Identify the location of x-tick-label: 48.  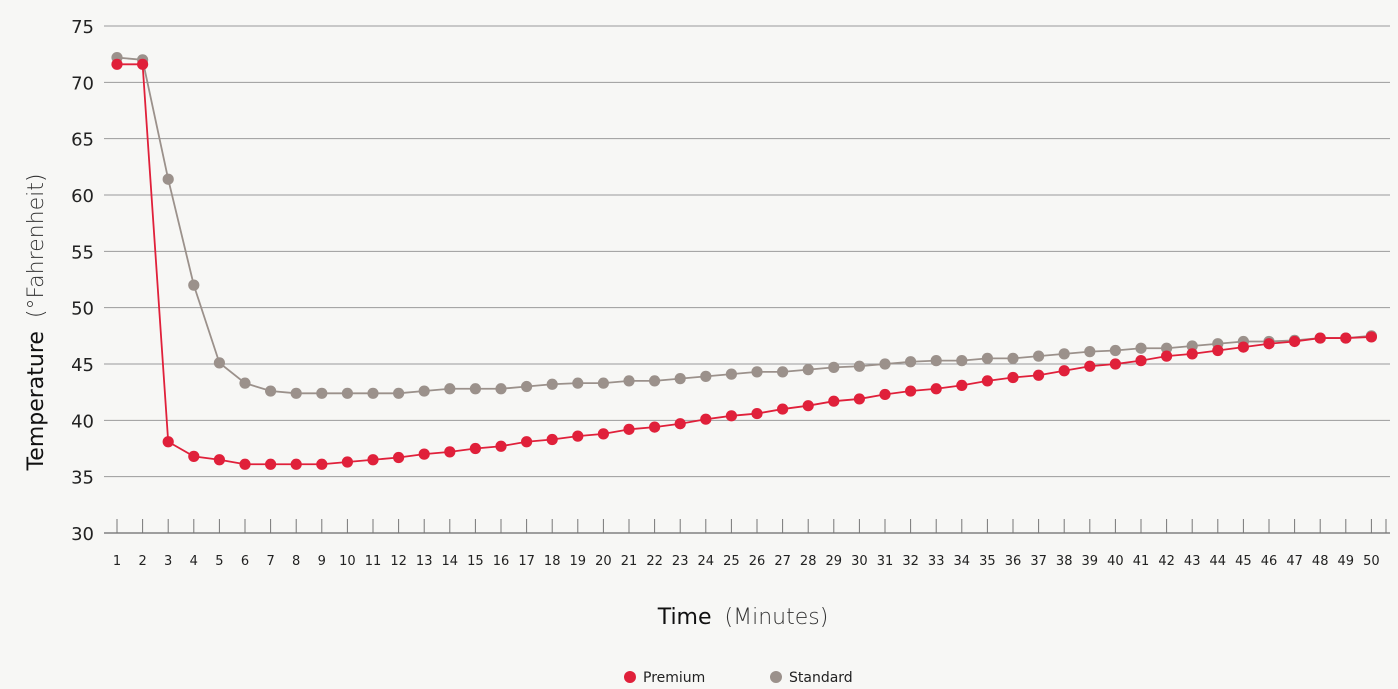
(1320, 561).